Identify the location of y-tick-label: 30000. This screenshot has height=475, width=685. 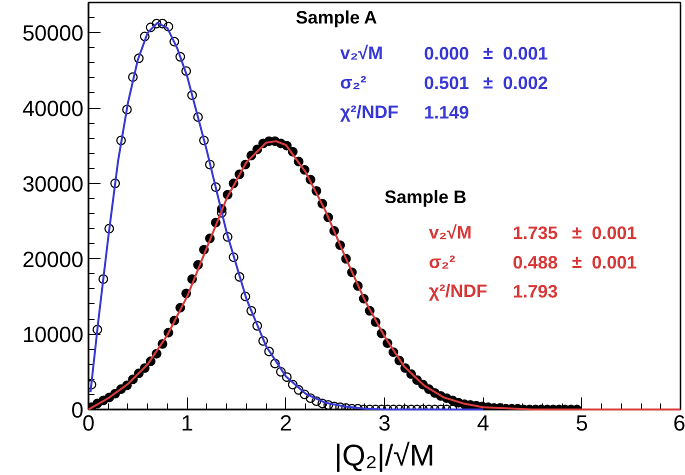
(53, 183).